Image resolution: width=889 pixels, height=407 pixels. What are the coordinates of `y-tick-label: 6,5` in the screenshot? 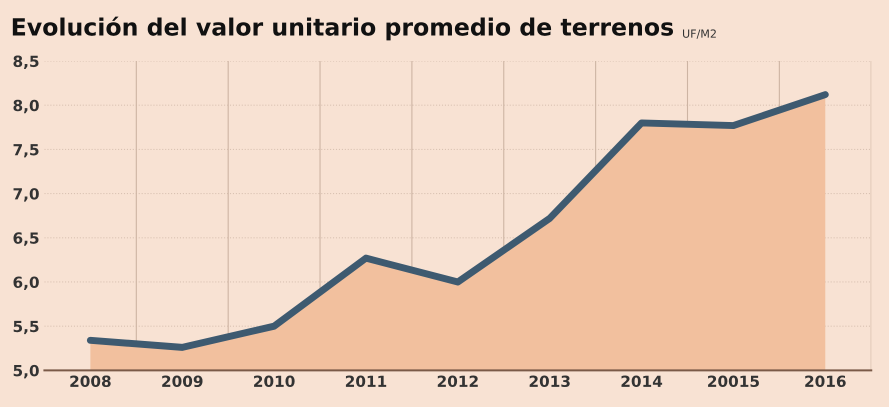 It's located at (26, 239).